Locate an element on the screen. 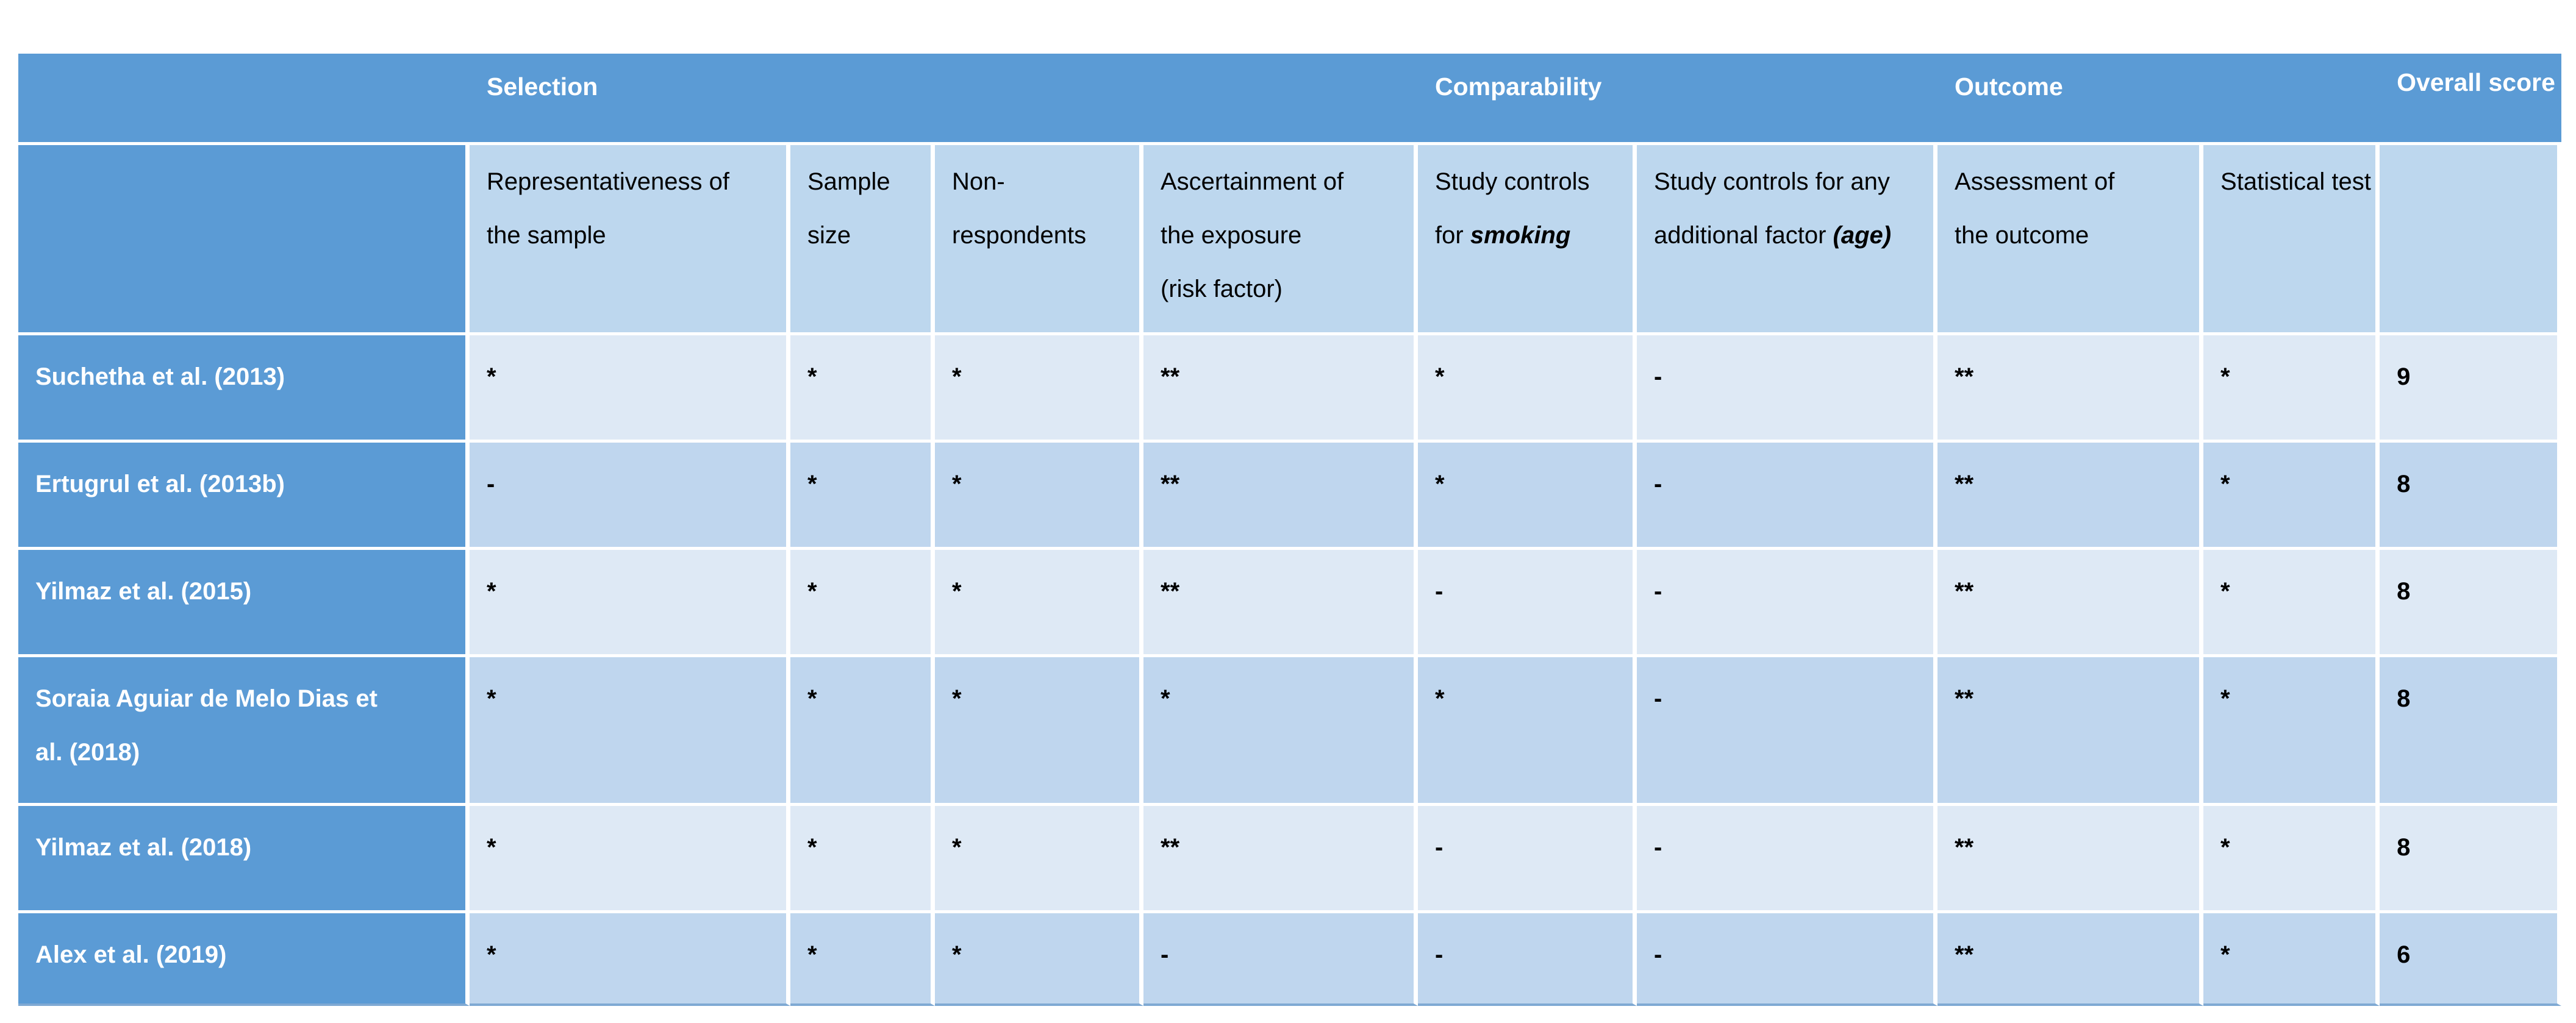  subheader-smoking-emphasis: smoking is located at coordinates (1520, 236).